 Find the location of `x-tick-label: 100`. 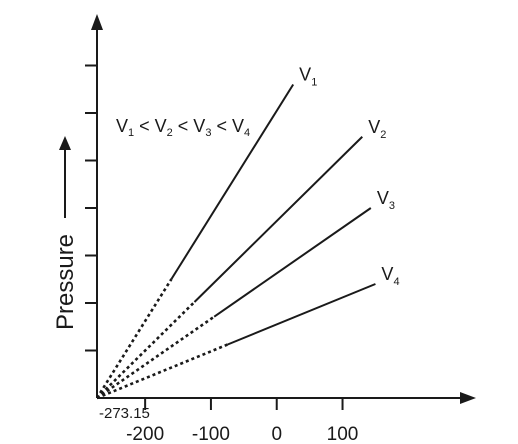

x-tick-label: 100 is located at coordinates (343, 434).